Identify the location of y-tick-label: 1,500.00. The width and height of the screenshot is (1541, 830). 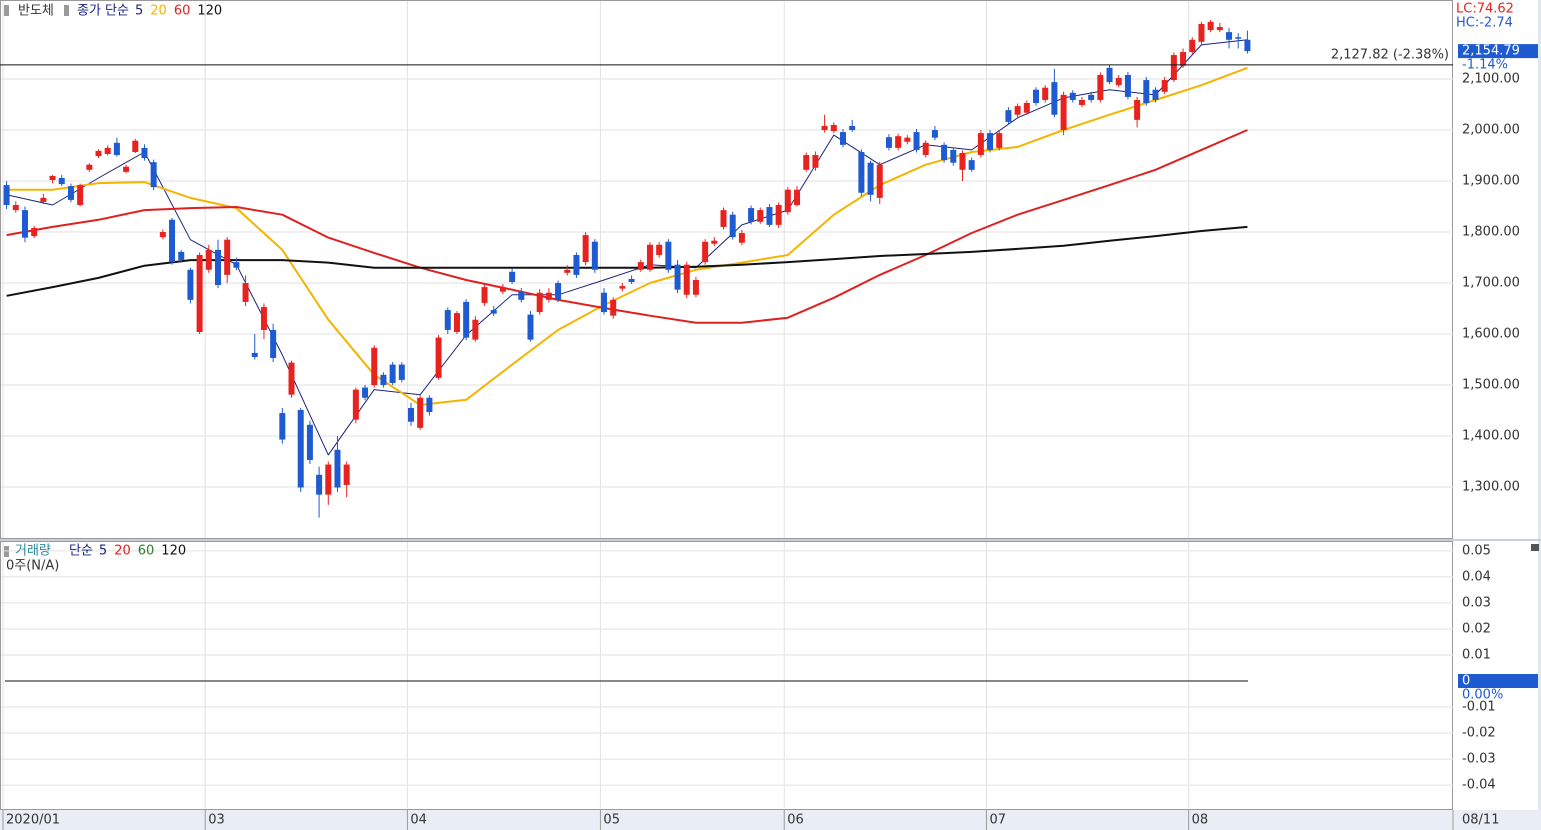
(1491, 385).